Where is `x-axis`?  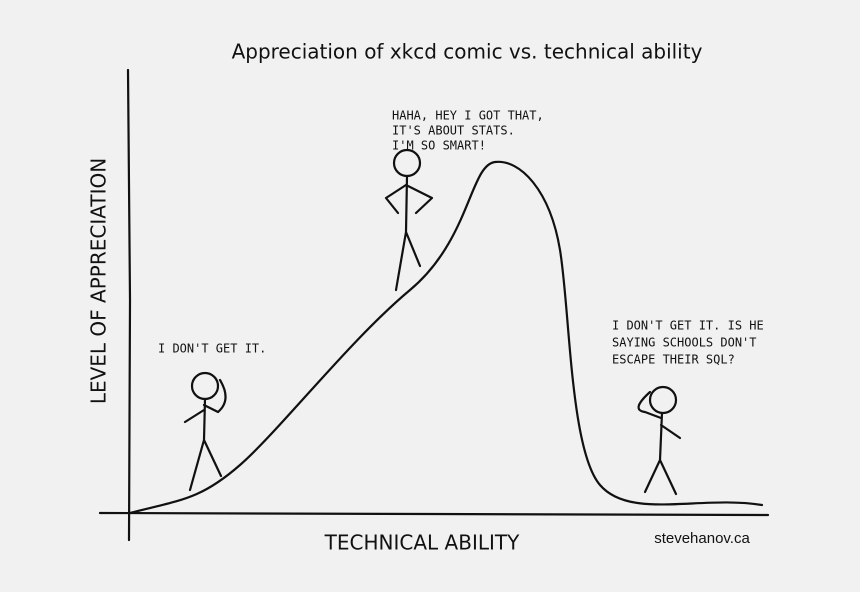 x-axis is located at coordinates (434, 514).